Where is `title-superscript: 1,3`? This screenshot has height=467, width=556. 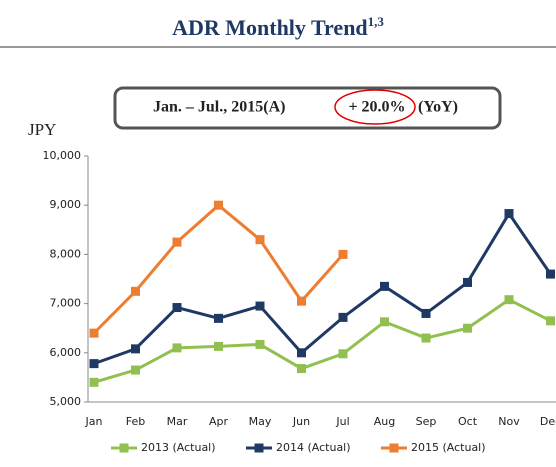
title-superscript: 1,3 is located at coordinates (376, 21).